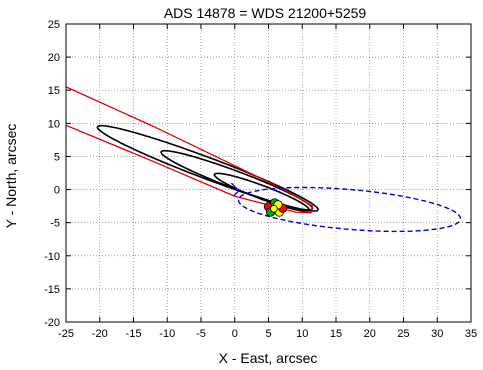  Describe the element at coordinates (370, 334) in the screenshot. I see `x-tick-label: 20` at that location.